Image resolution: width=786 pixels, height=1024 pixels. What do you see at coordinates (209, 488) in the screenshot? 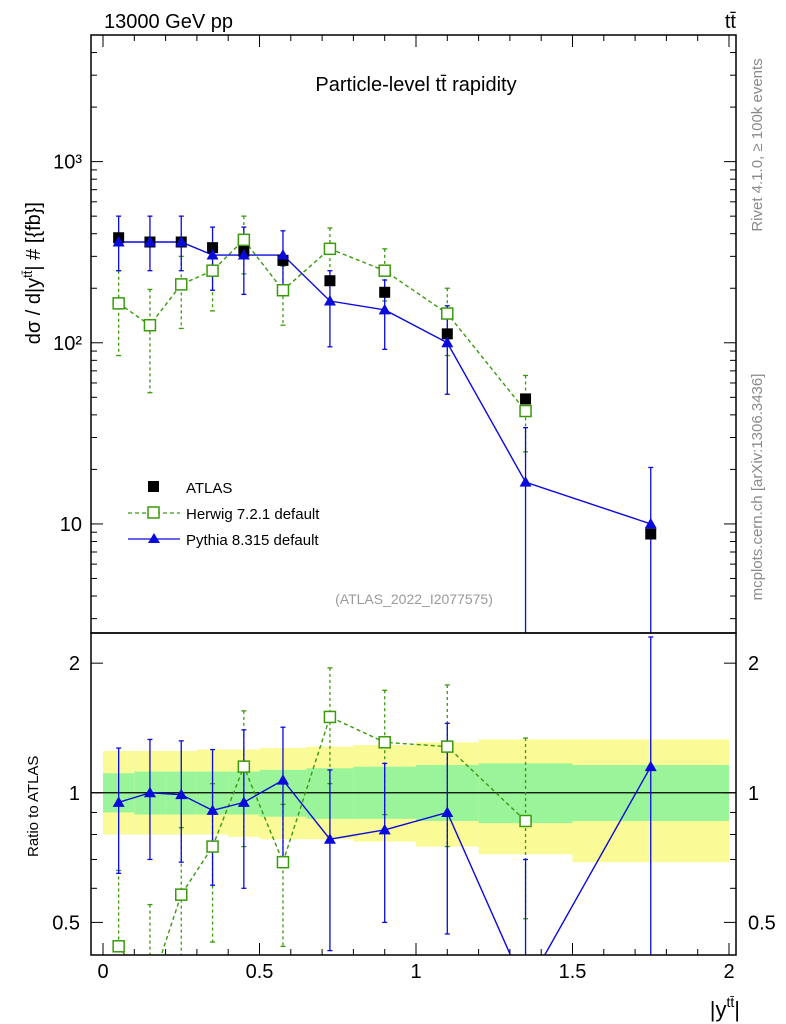
I see `legend-atlas-label: ATLAS` at bounding box center [209, 488].